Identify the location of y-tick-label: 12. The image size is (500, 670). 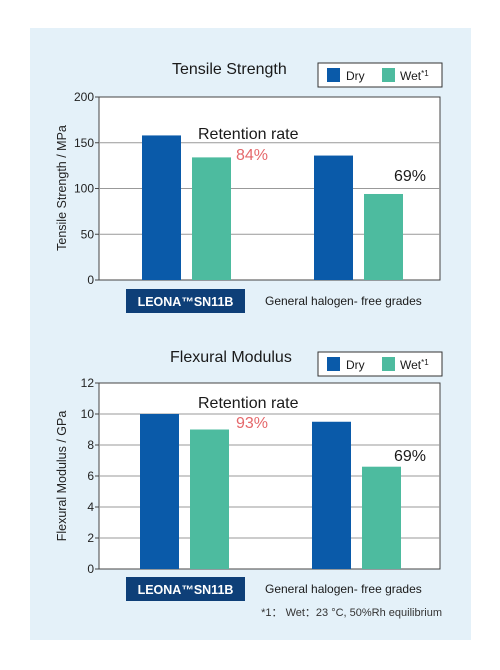
(88, 383).